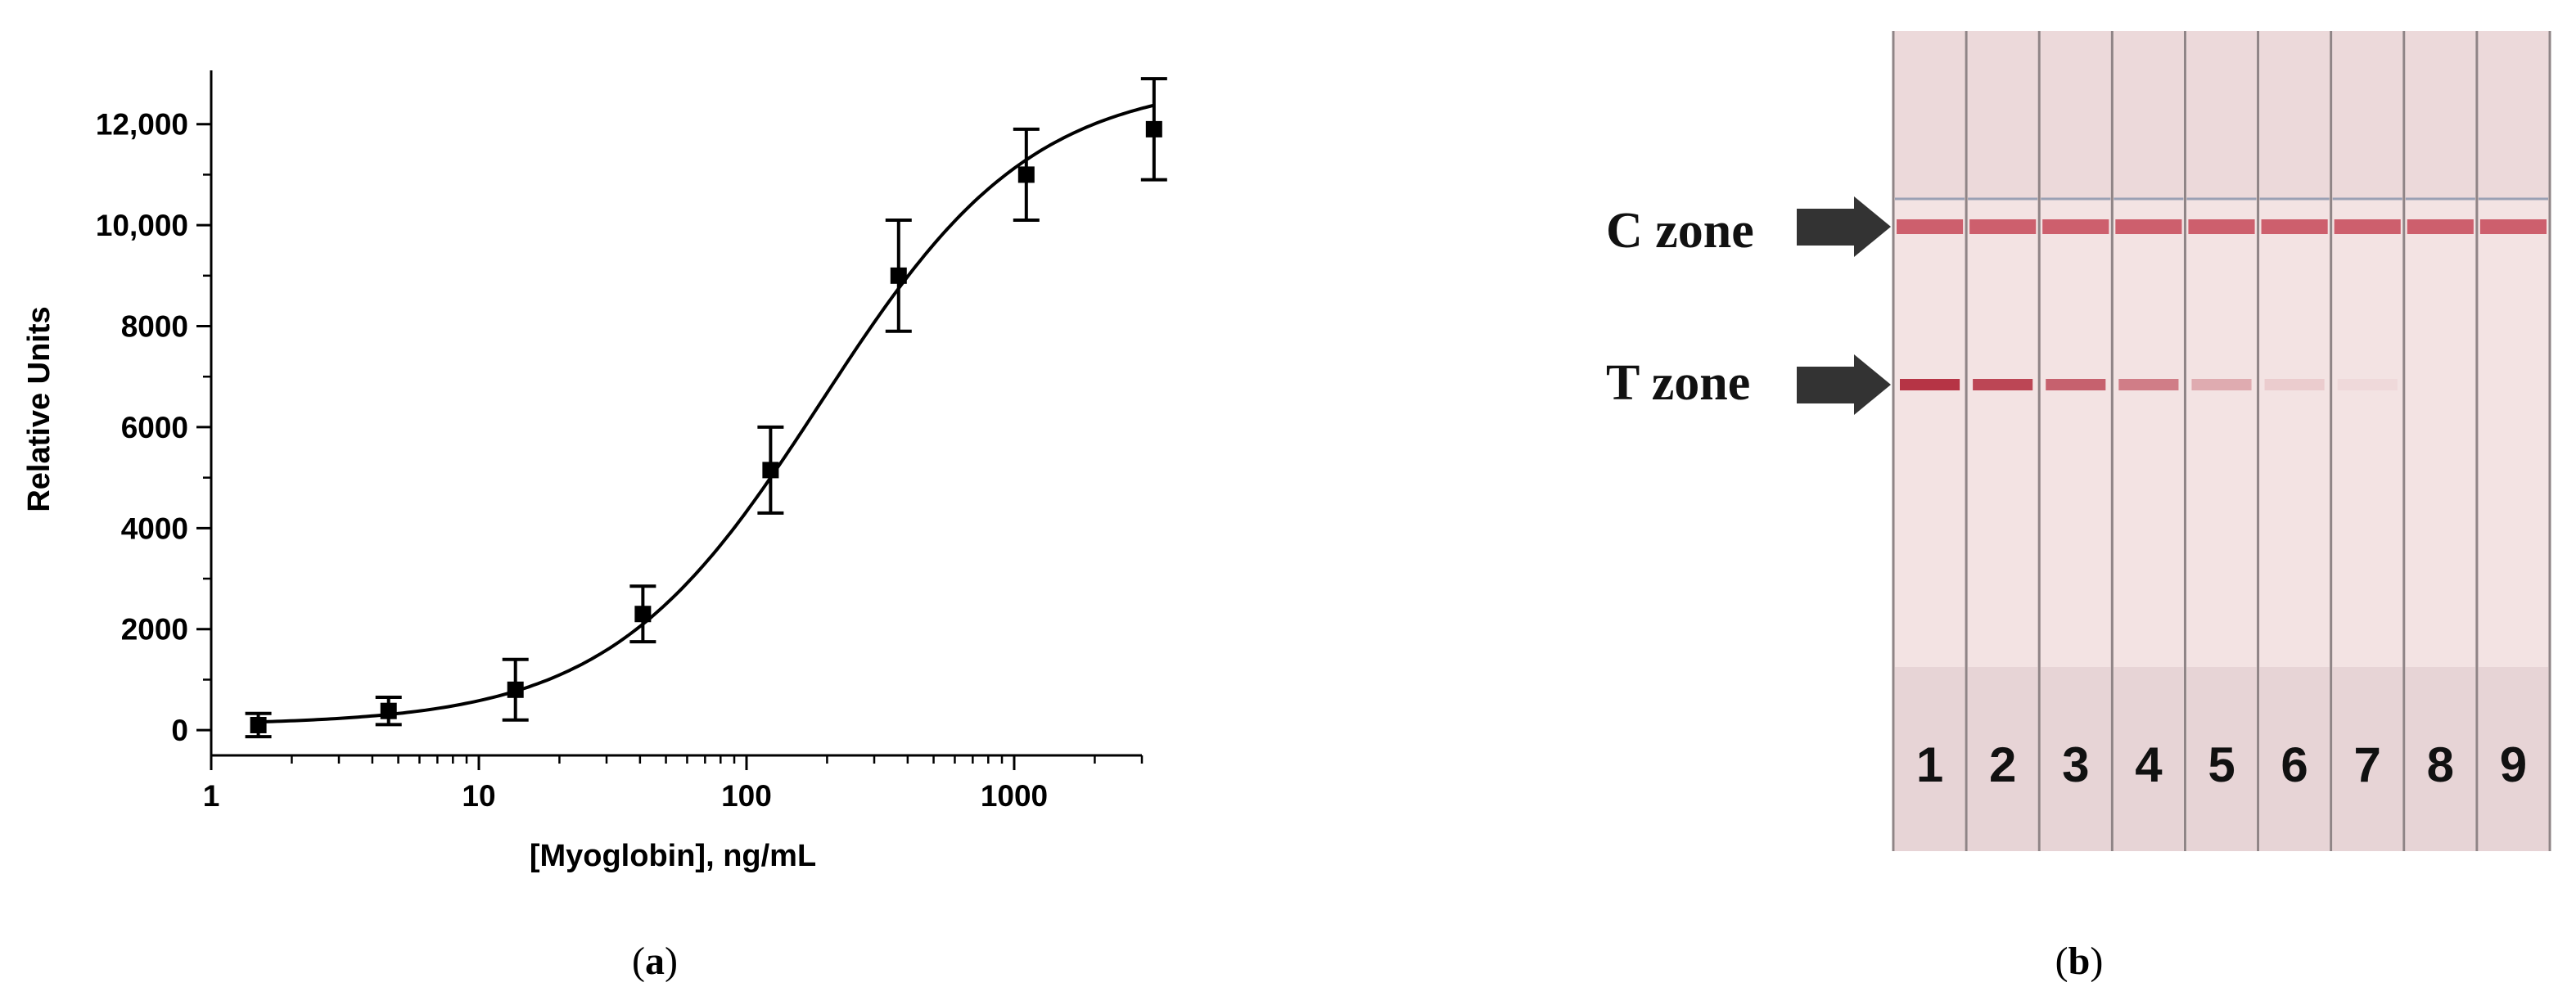 The height and width of the screenshot is (1005, 2576). Describe the element at coordinates (478, 796) in the screenshot. I see `x-tick-label: 10` at that location.